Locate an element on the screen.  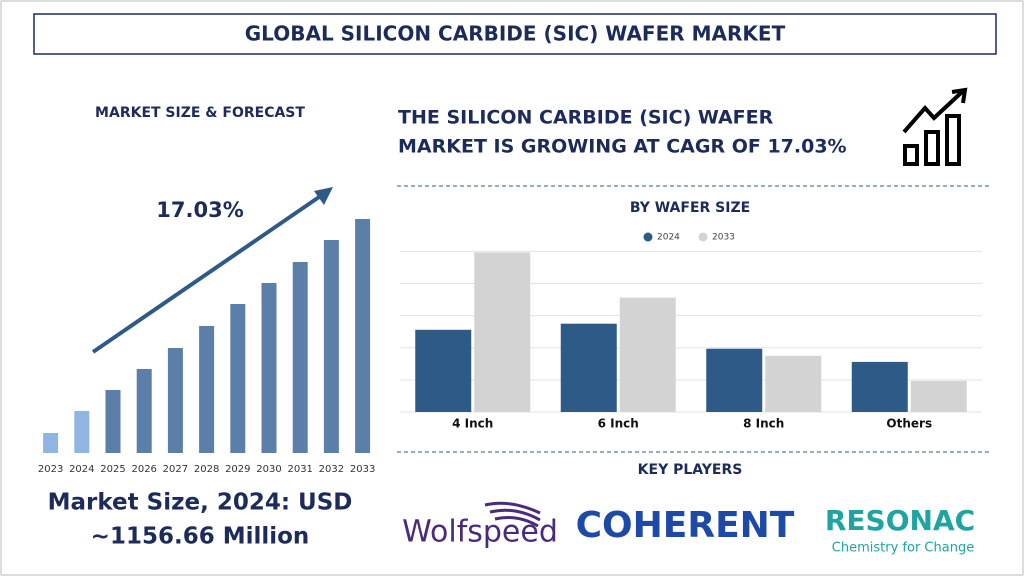
arrow-head is located at coordinates (323, 196).